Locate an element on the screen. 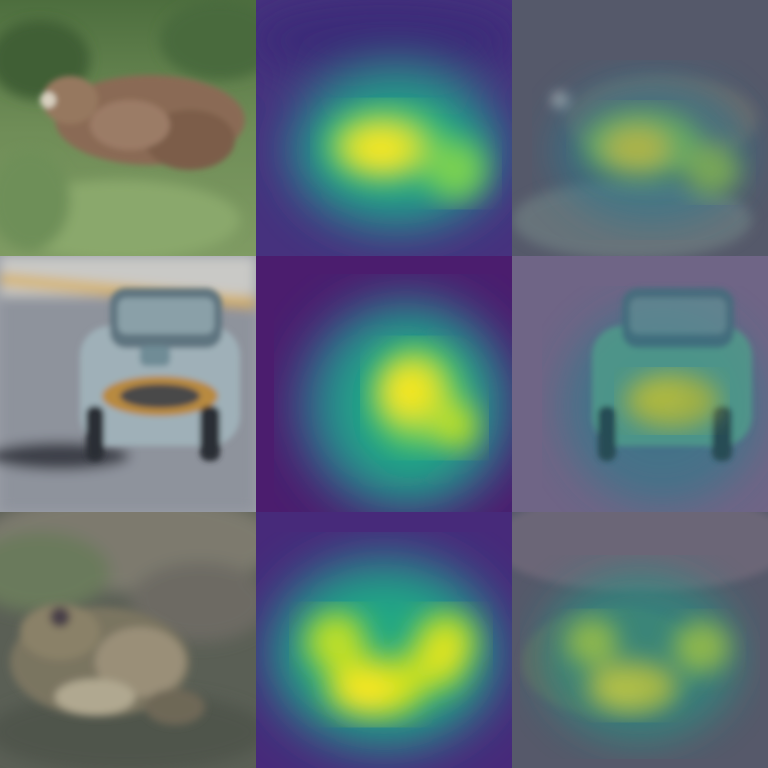  car-photo is located at coordinates (128, 384).